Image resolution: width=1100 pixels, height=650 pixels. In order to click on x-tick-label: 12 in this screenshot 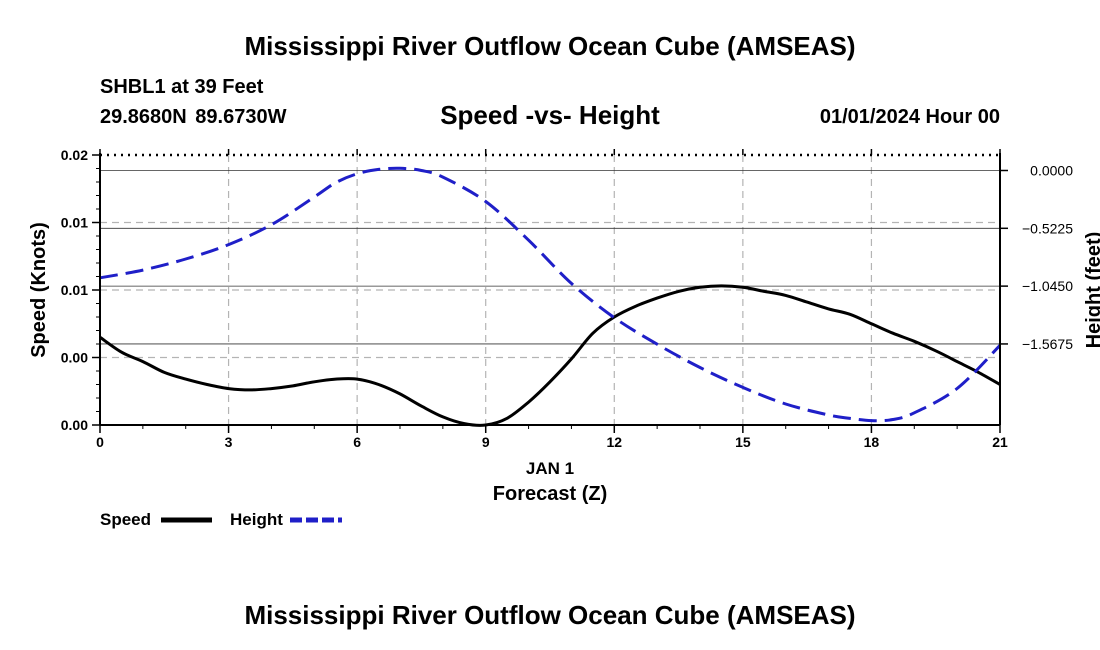, I will do `click(614, 442)`.